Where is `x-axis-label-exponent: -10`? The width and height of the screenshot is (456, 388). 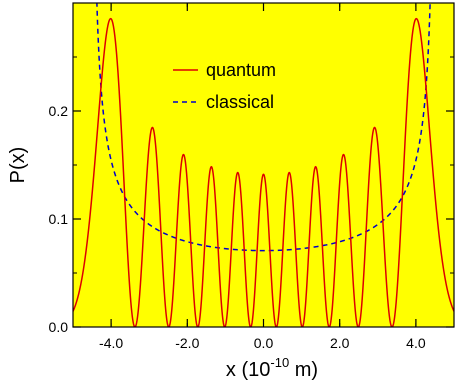
x-axis-label-exponent: -10 is located at coordinates (279, 362).